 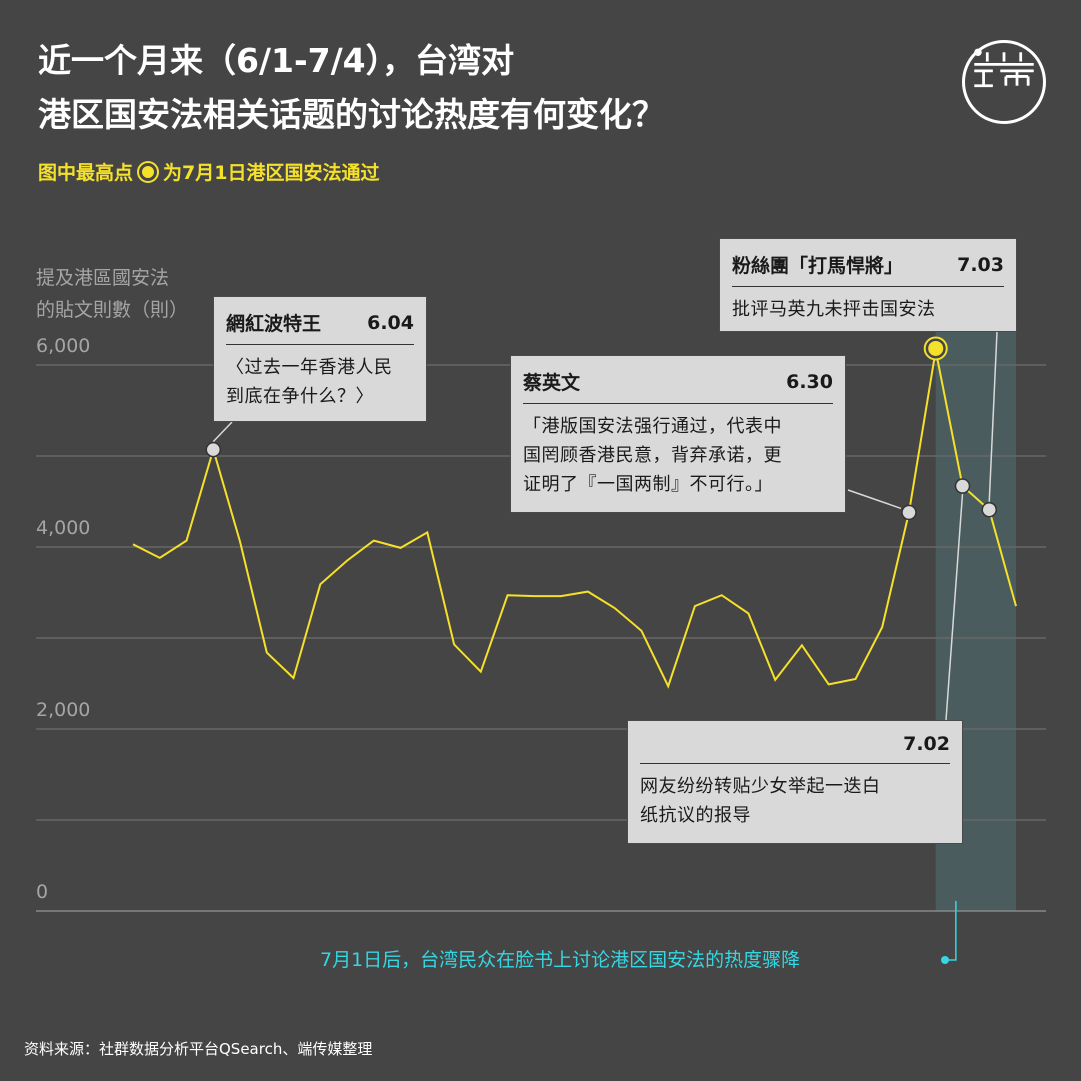 I want to click on annotation-text-line: 证明了『一国两制』不可行。」, so click(x=648, y=484).